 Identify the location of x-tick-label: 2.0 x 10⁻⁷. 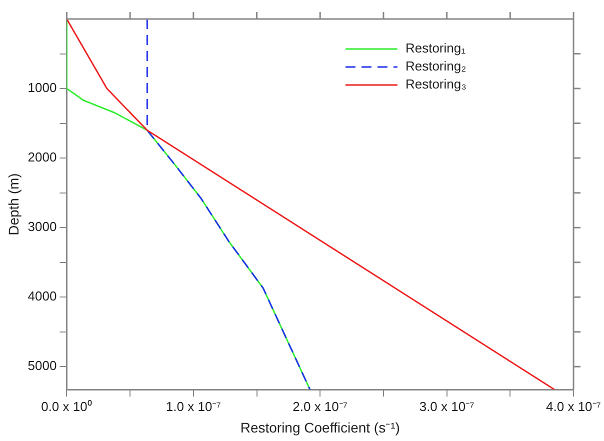
(320, 406).